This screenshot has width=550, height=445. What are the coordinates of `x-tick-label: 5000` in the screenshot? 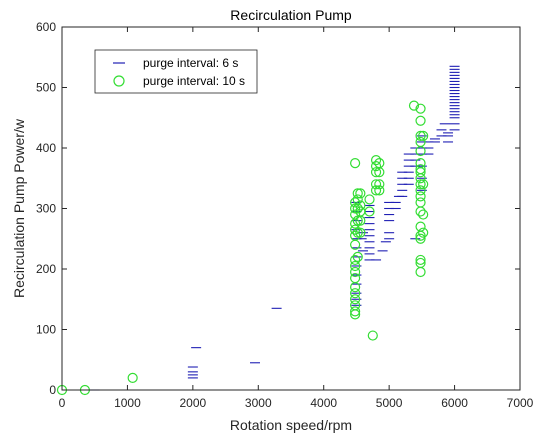 It's located at (389, 403).